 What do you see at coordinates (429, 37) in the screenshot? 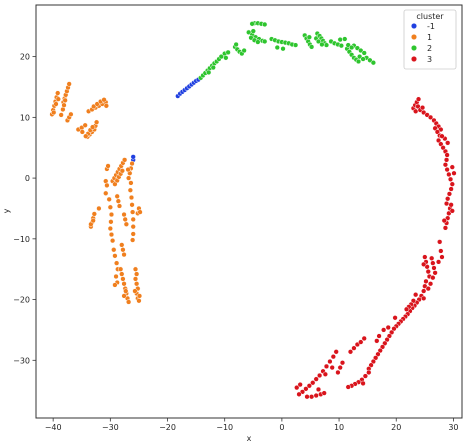
I see `legend-label: 1` at bounding box center [429, 37].